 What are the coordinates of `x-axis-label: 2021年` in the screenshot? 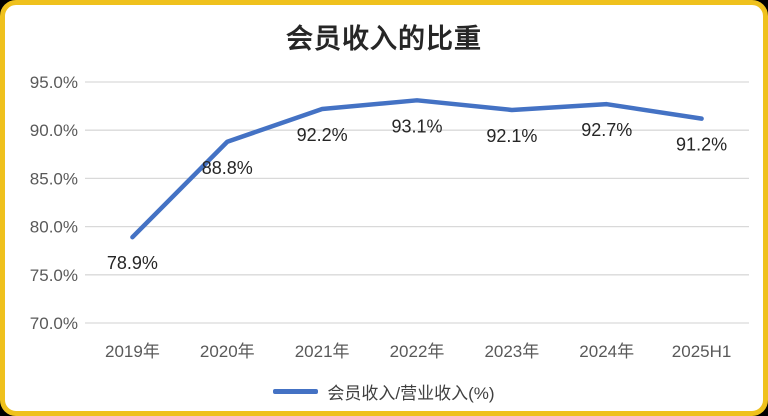 It's located at (322, 351).